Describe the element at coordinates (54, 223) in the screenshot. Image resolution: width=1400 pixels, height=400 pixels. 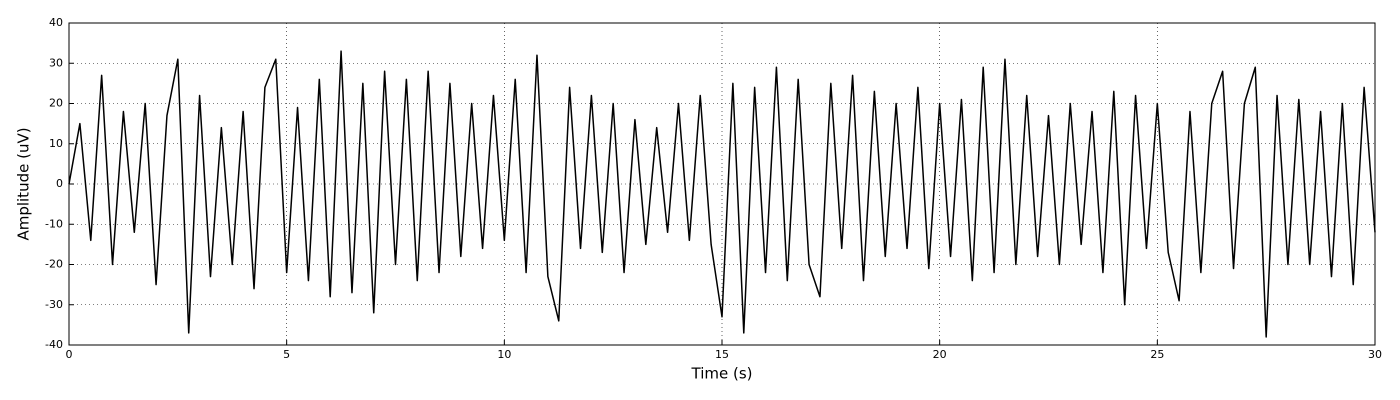
I see `y-tick-label: -10` at that location.